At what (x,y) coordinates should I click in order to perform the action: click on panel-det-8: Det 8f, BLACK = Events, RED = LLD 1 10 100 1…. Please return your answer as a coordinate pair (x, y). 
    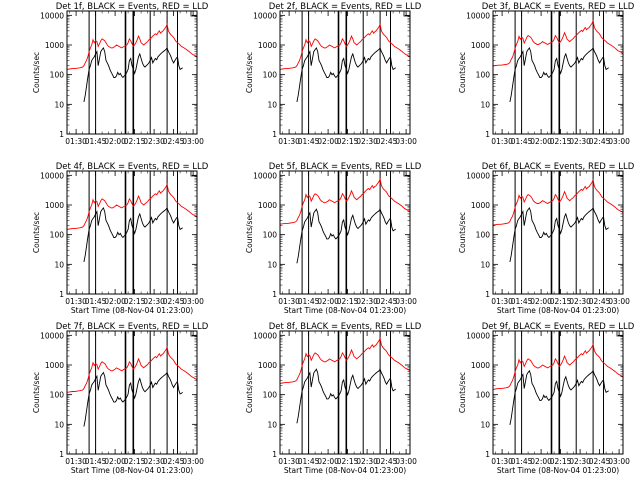
    Looking at the image, I should click on (333, 398).